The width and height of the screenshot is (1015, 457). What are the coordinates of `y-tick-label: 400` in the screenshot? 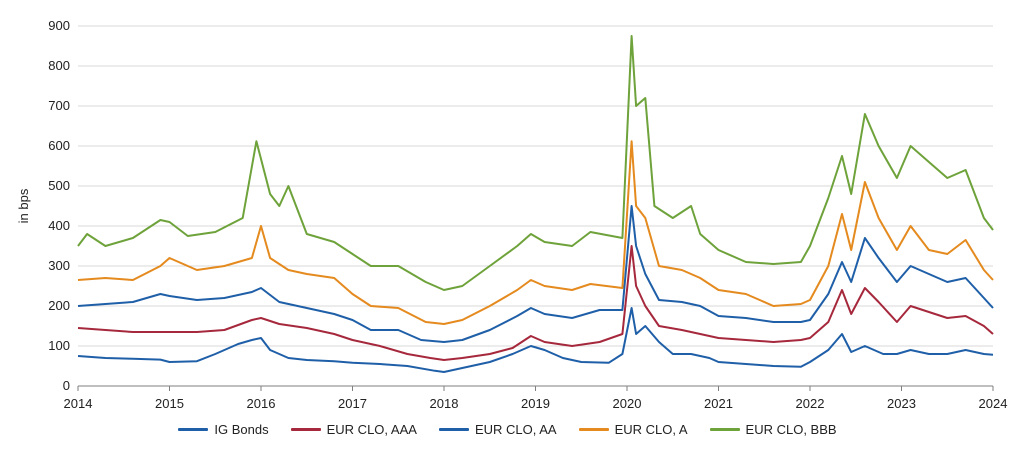 It's located at (59, 225).